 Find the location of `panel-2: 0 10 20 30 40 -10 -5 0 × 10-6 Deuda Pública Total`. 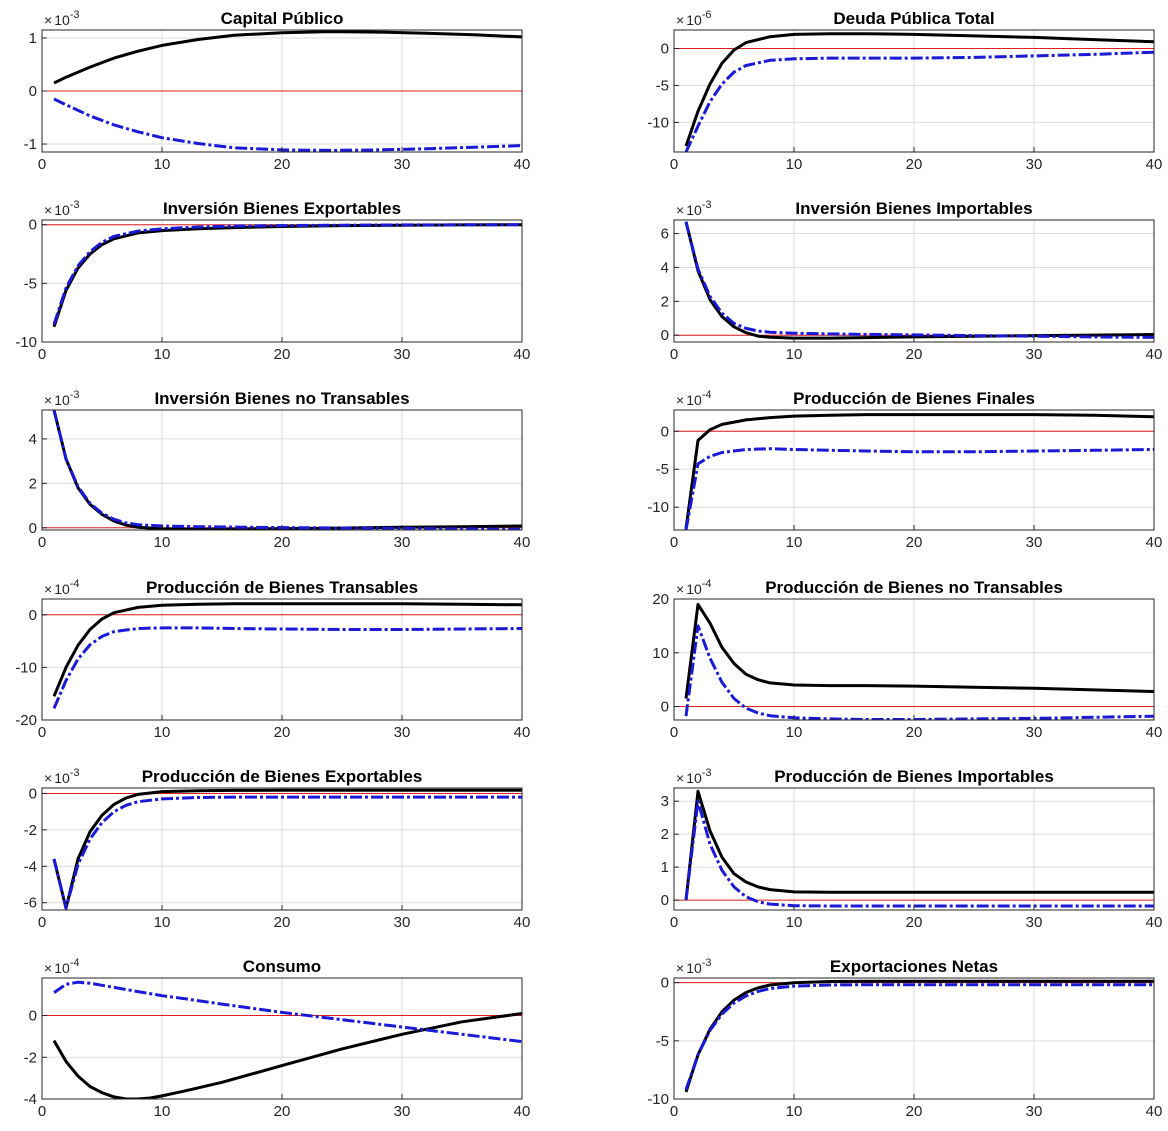

panel-2: 0 10 20 30 40 -10 -5 0 × 10-6 Deuda Pública Total is located at coordinates (904, 91).